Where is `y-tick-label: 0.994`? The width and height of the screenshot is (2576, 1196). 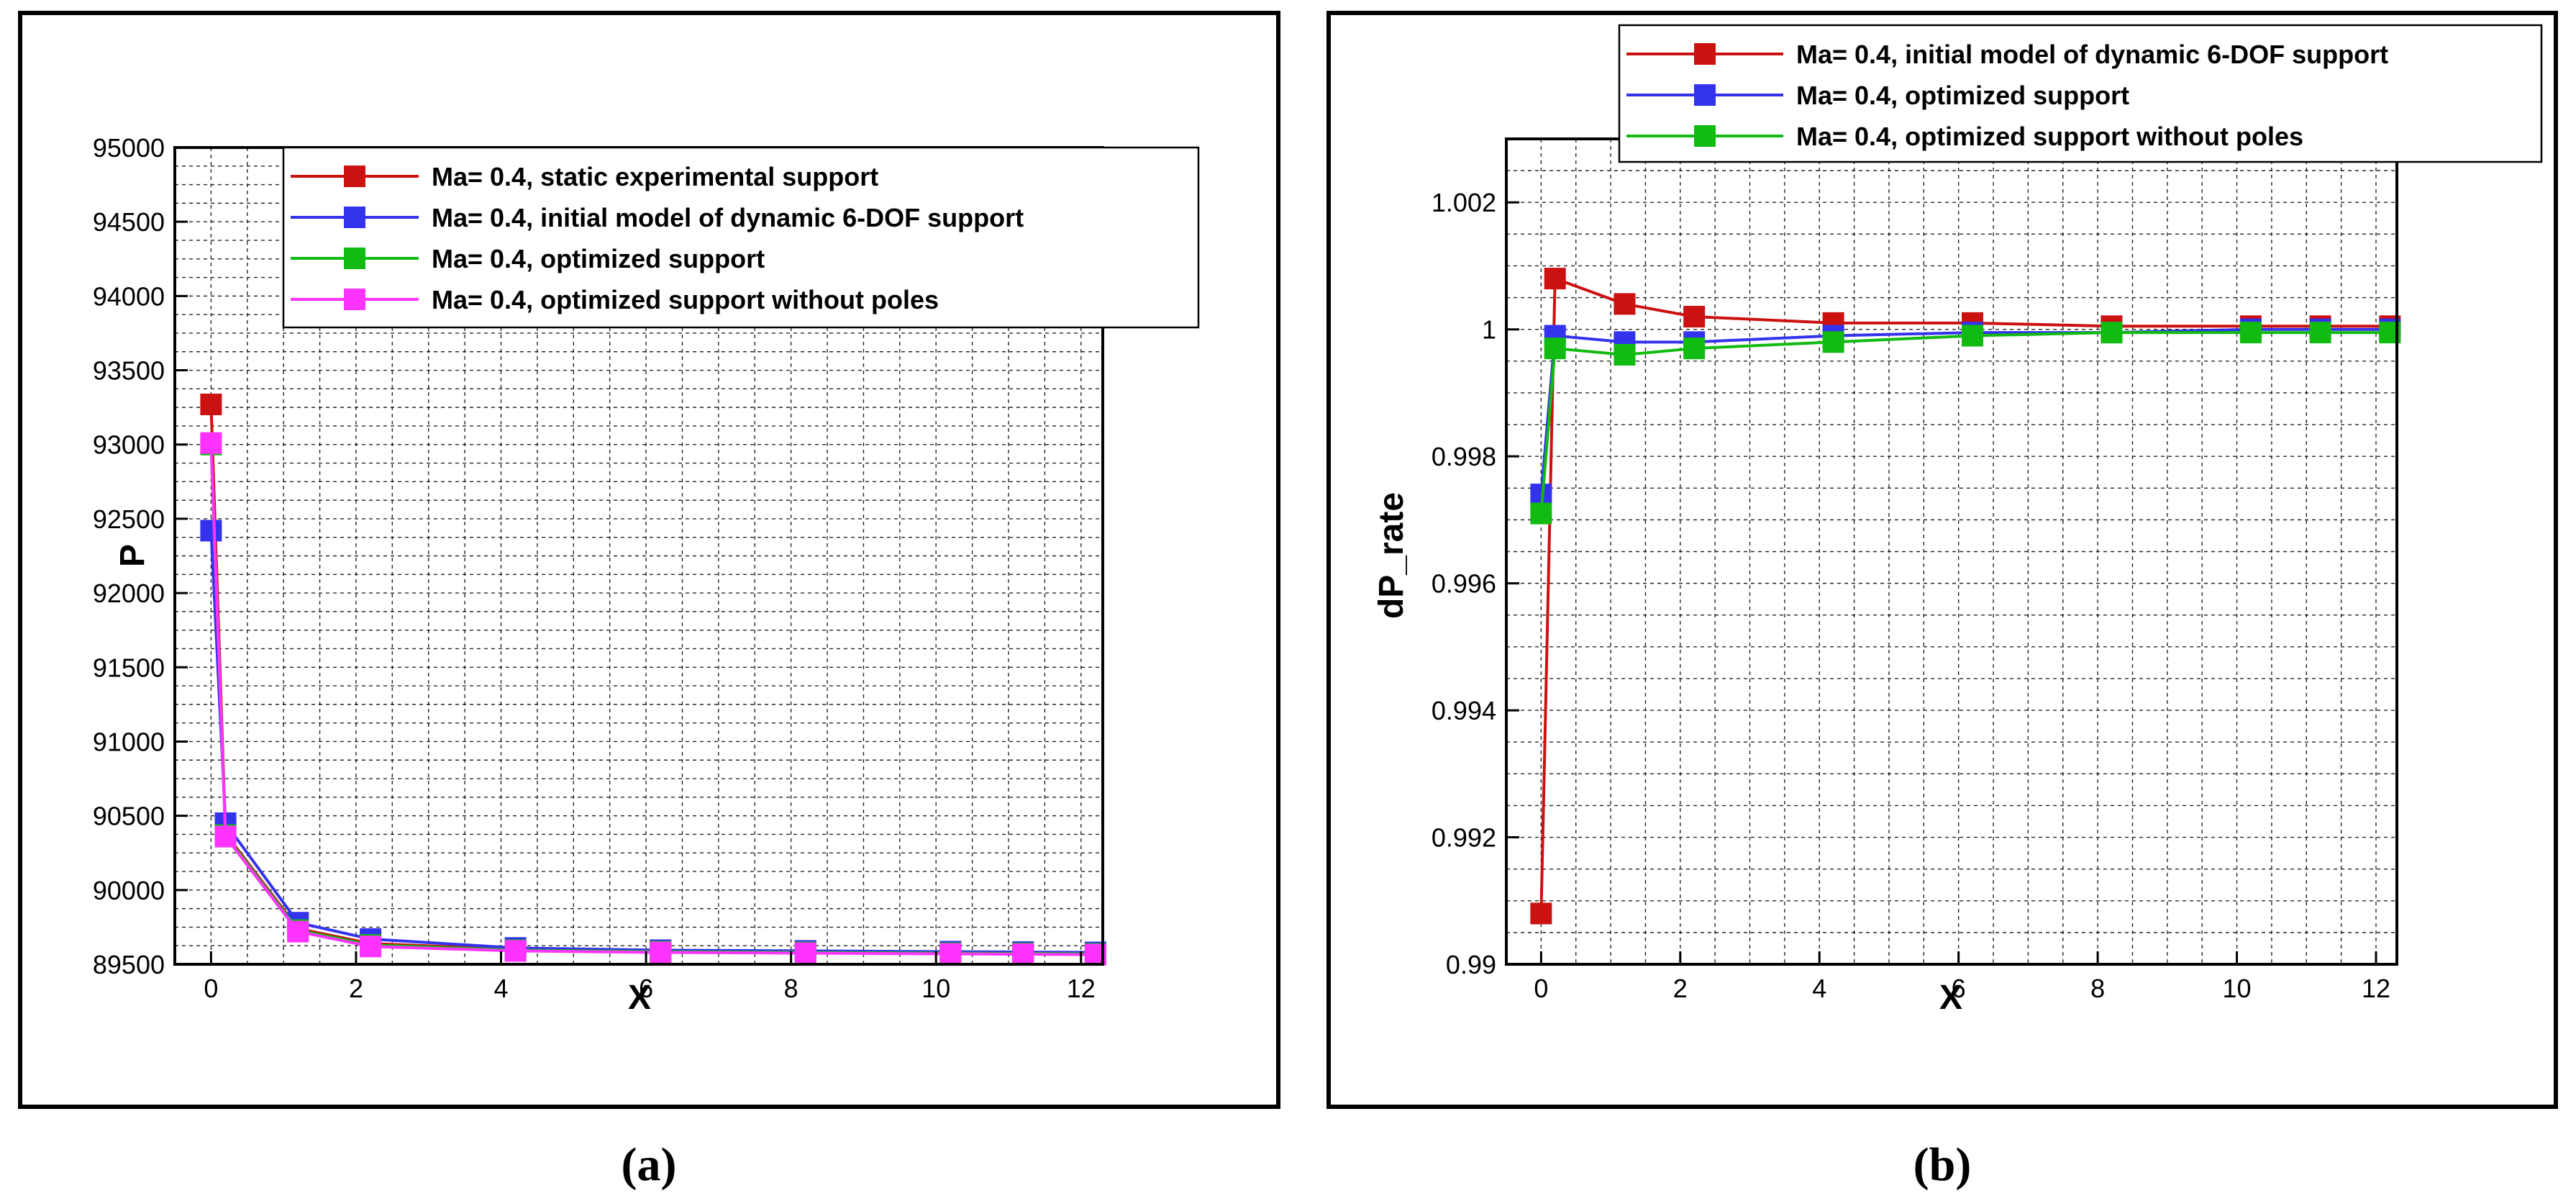
y-tick-label: 0.994 is located at coordinates (1464, 710).